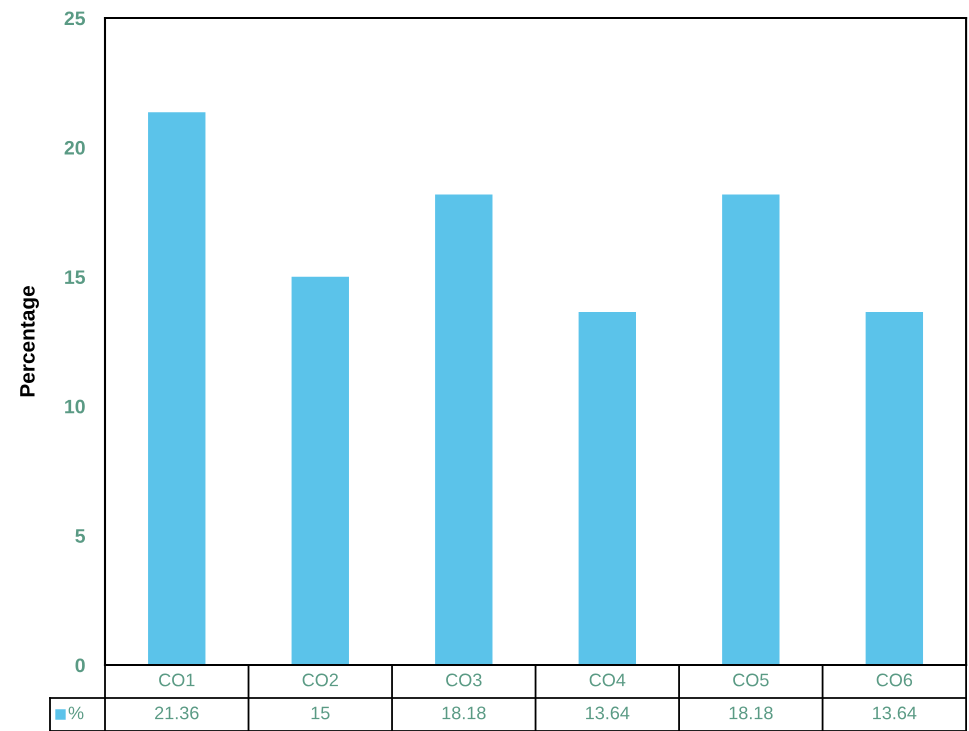 Image resolution: width=969 pixels, height=731 pixels. What do you see at coordinates (464, 680) in the screenshot?
I see `x-tick-label: CO3` at bounding box center [464, 680].